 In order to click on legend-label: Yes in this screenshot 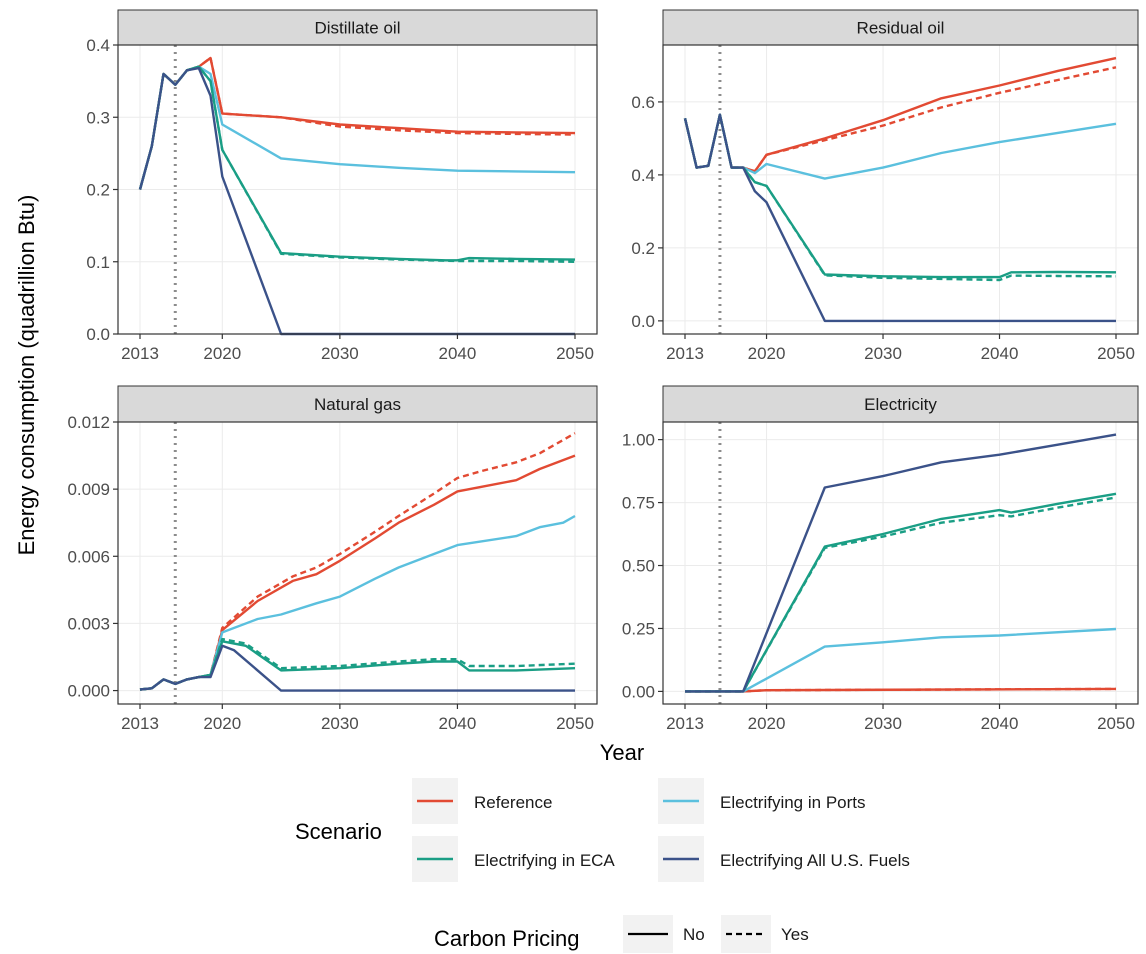, I will do `click(795, 934)`.